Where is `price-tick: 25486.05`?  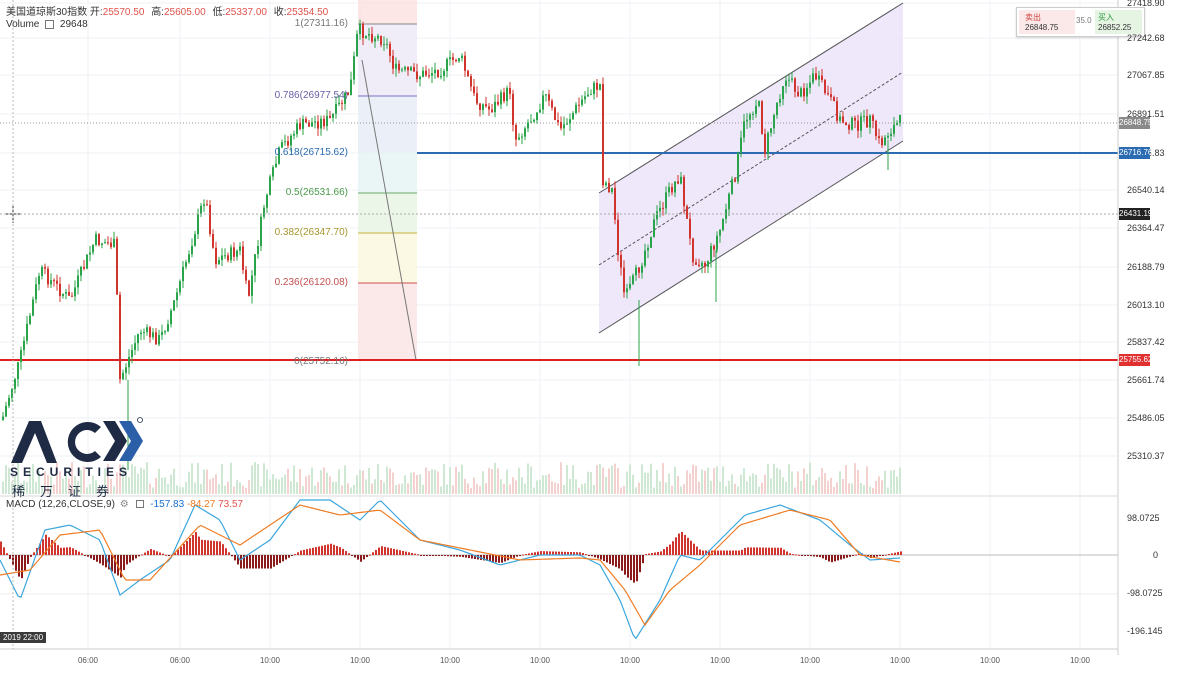 price-tick: 25486.05 is located at coordinates (1146, 418).